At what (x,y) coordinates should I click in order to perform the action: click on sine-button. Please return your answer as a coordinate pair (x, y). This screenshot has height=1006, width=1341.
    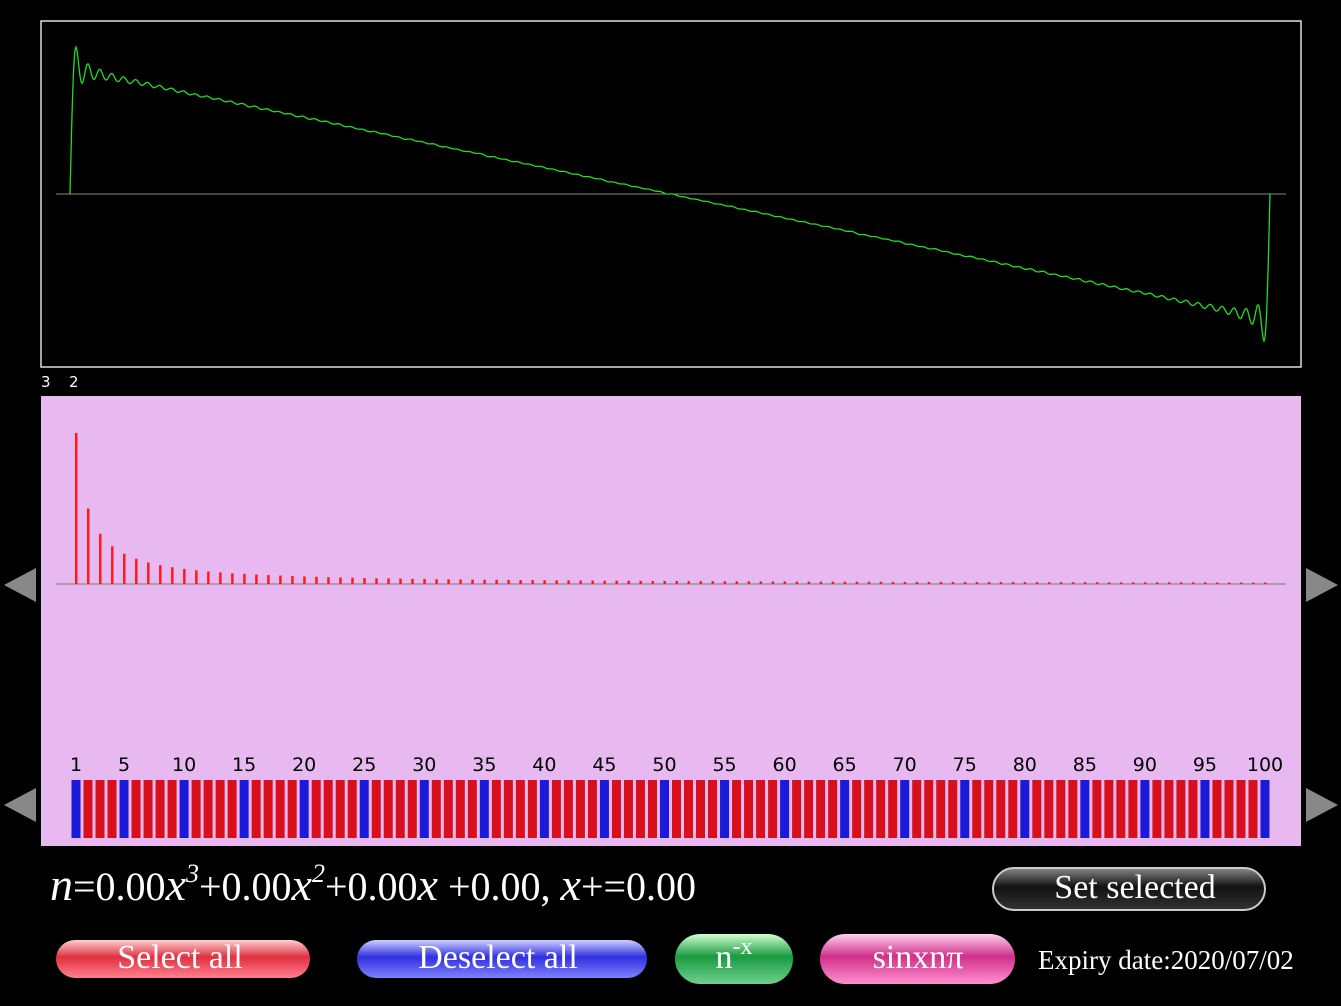
    Looking at the image, I should click on (917, 959).